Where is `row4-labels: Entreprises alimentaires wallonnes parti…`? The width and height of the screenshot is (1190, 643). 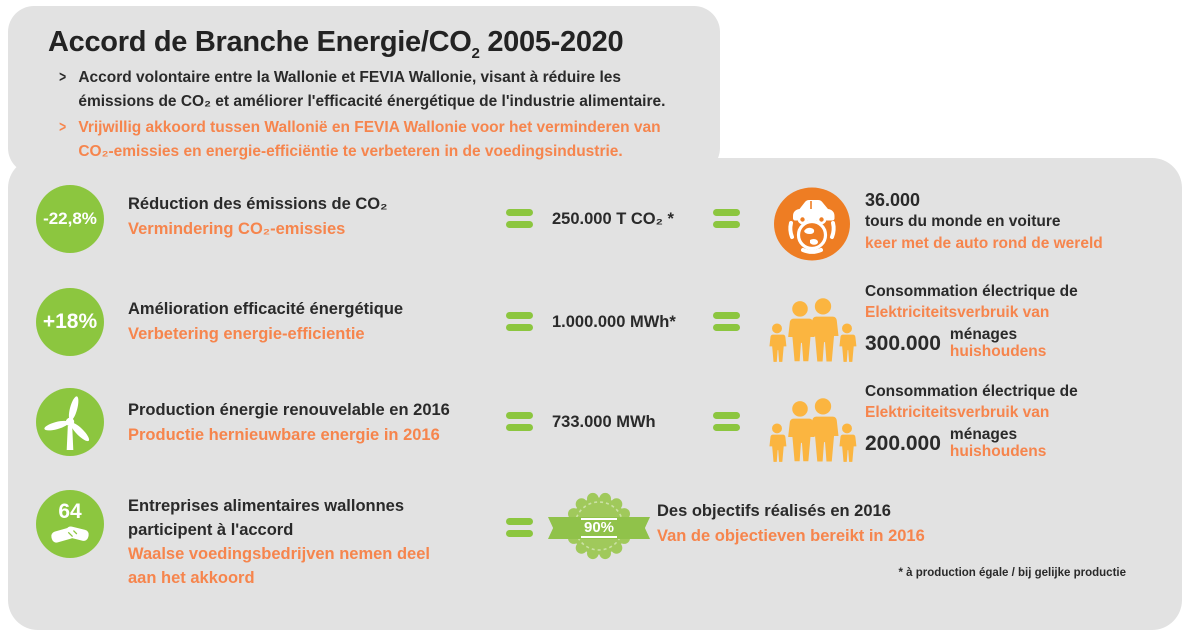 row4-labels: Entreprises alimentaires wallonnes parti… is located at coordinates (279, 542).